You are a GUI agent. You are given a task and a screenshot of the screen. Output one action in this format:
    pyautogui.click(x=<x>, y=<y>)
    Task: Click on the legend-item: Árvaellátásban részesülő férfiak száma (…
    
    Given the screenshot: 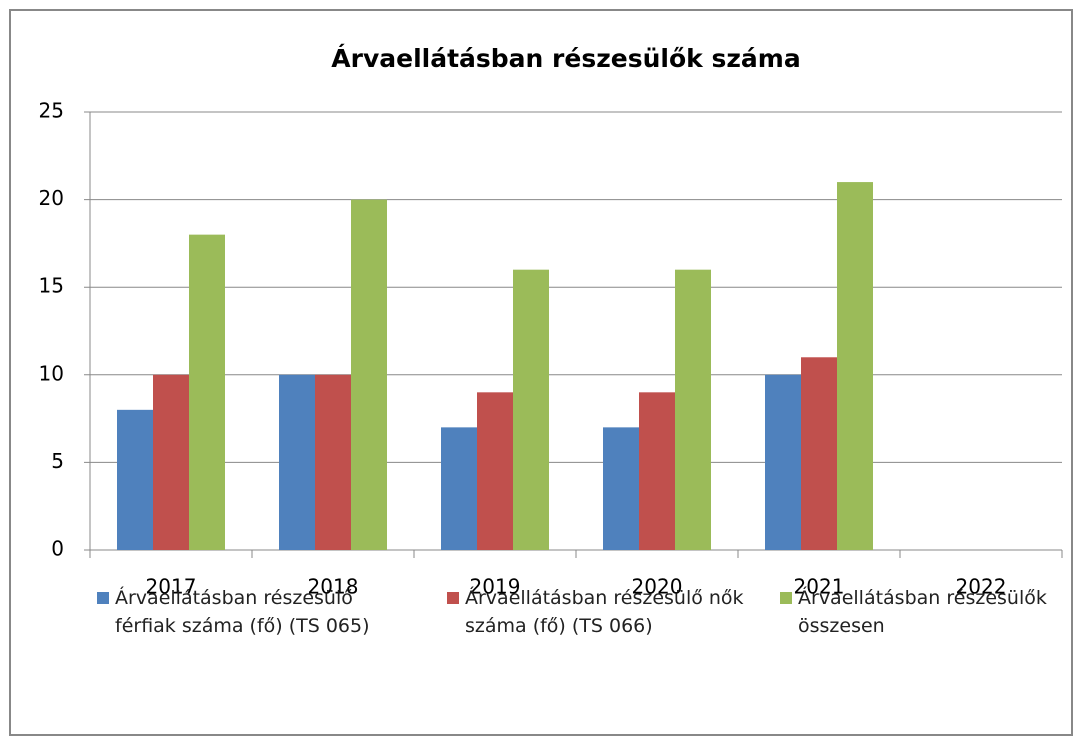 What is the action you would take?
    pyautogui.click(x=256, y=612)
    